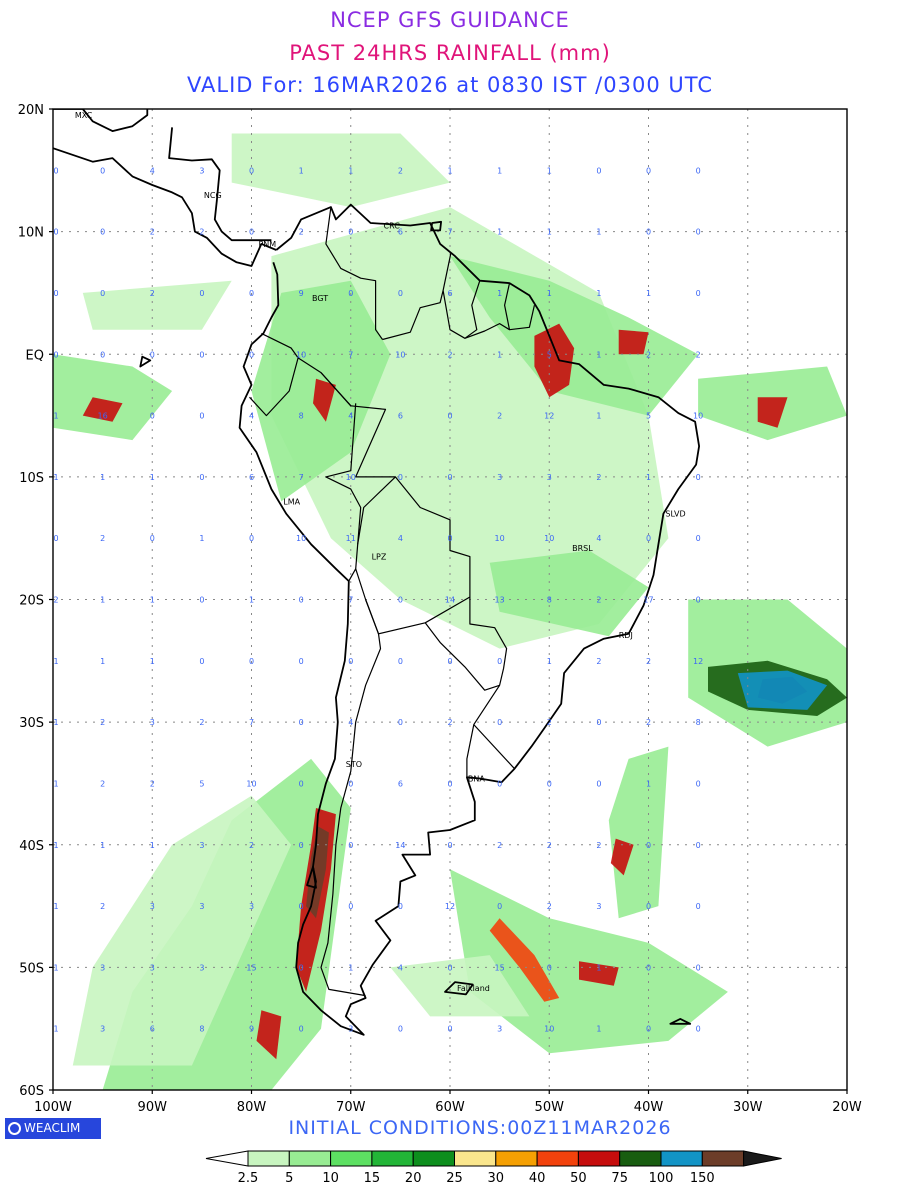 This screenshot has height=1200, width=900. What do you see at coordinates (582, 548) in the screenshot?
I see `city-label: BRSL` at bounding box center [582, 548].